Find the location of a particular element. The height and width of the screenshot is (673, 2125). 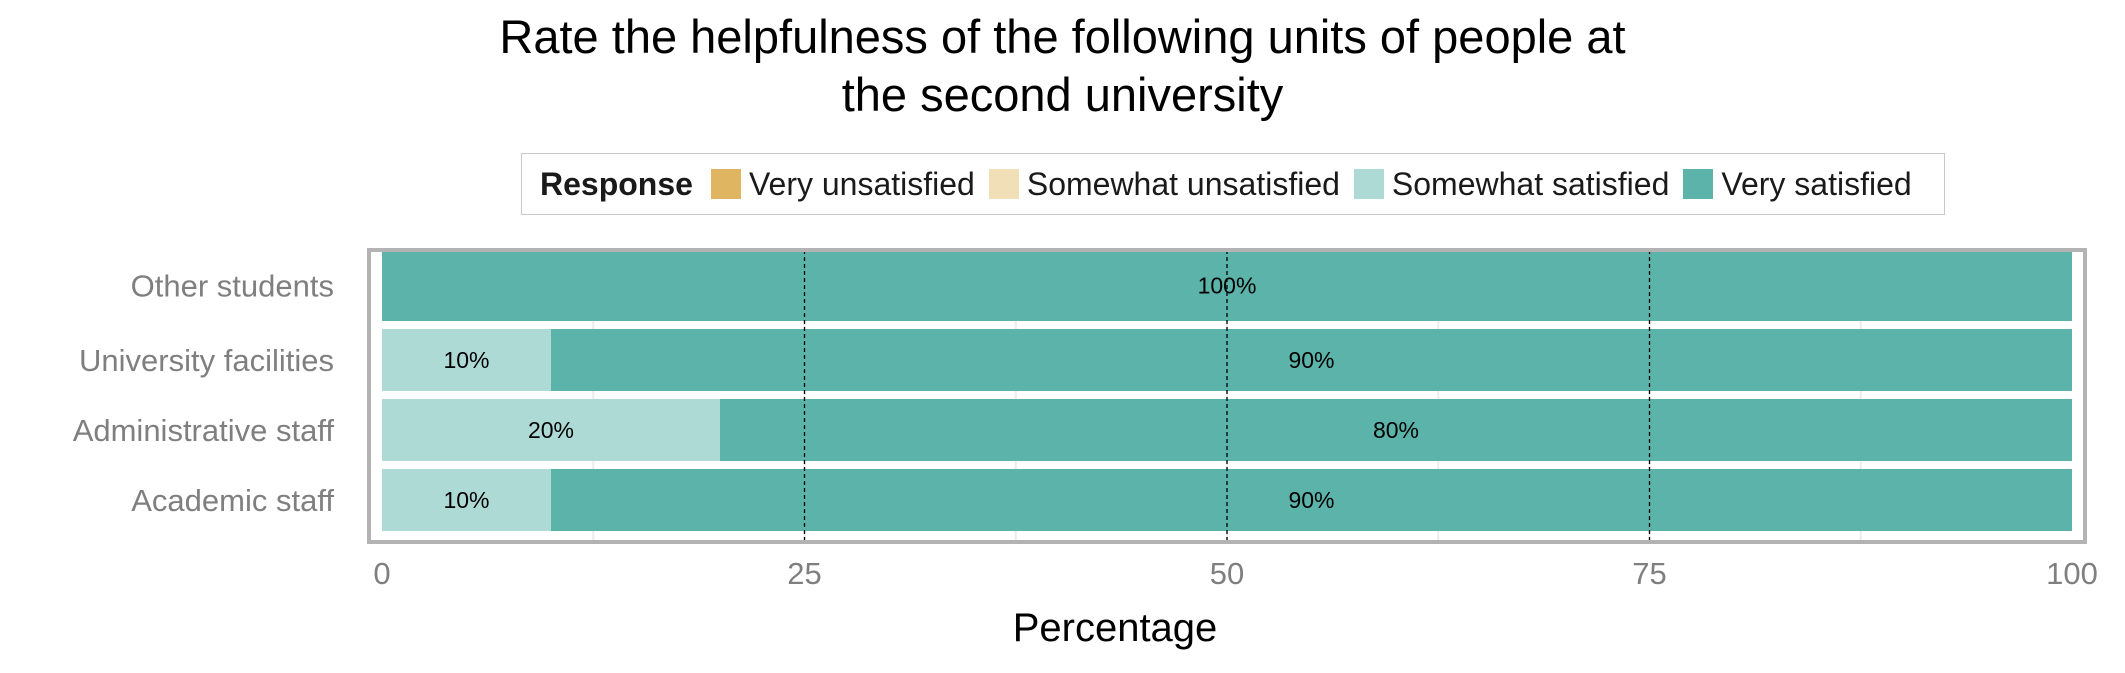

legend-swatch-very-unsatisfied is located at coordinates (725, 184).